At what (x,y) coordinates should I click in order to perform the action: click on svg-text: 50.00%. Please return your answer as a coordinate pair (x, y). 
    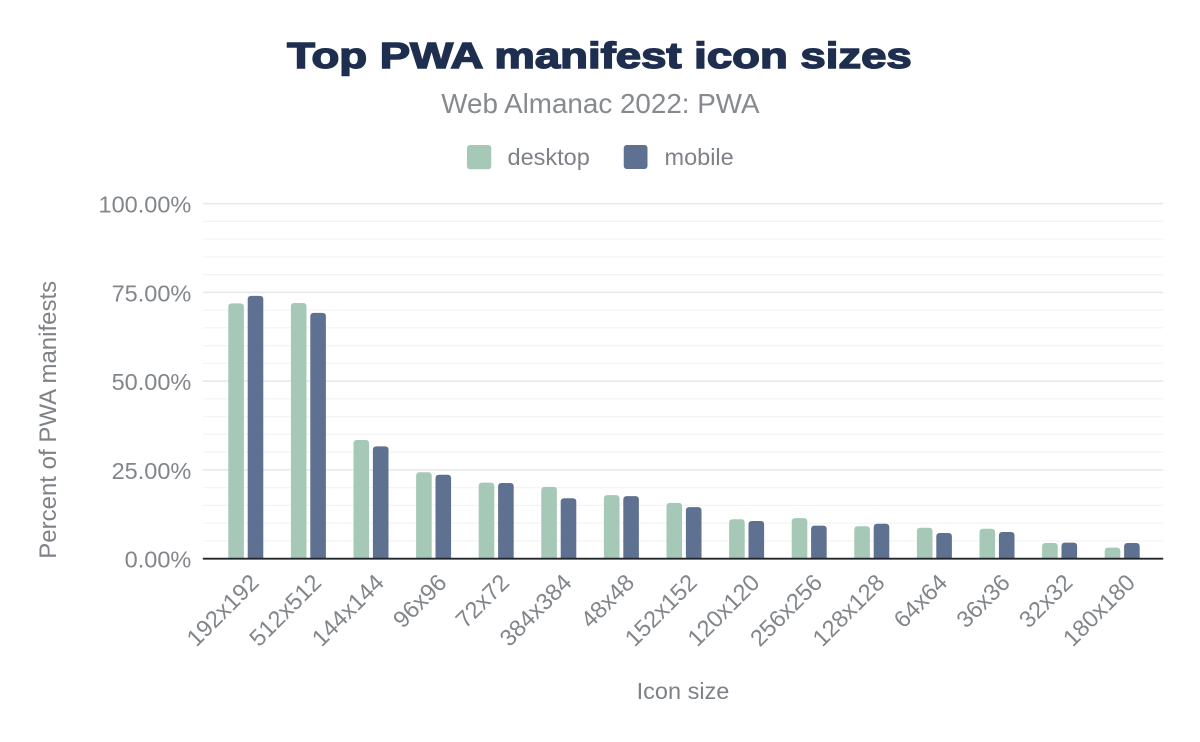
    Looking at the image, I should click on (152, 382).